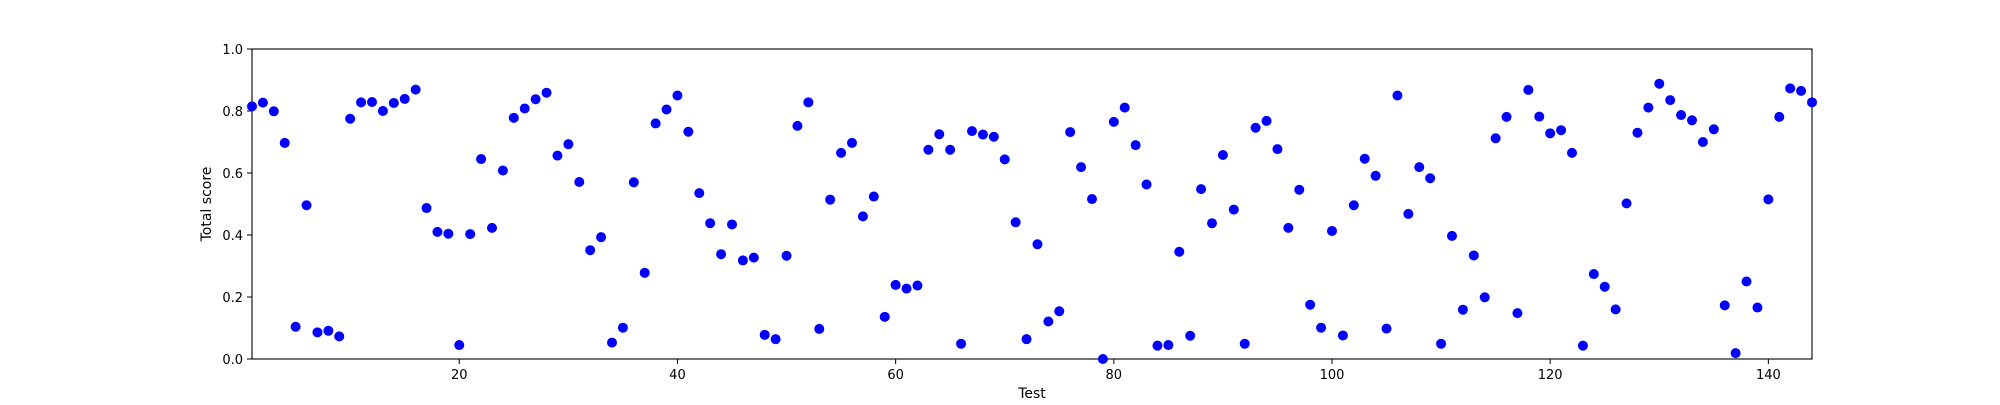 The width and height of the screenshot is (2000, 405). I want to click on x-tick-label: 60, so click(895, 375).